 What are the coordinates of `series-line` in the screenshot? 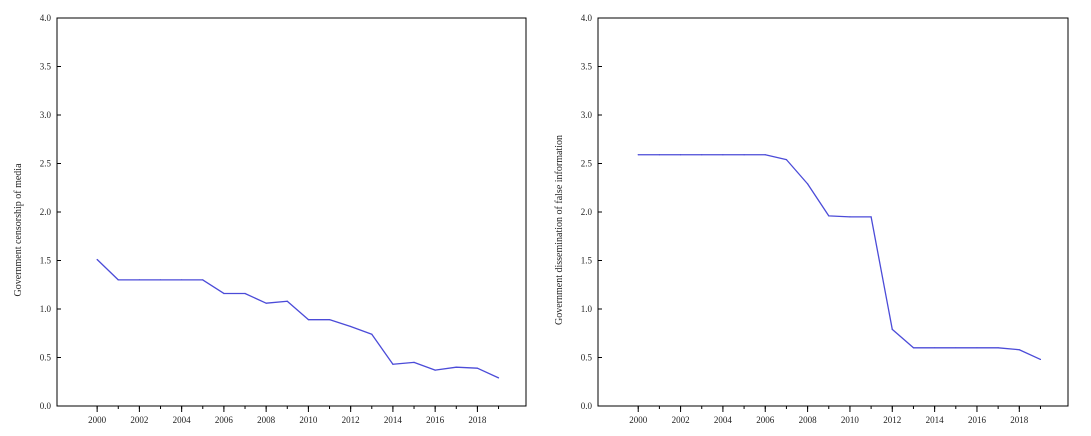 It's located at (297, 319).